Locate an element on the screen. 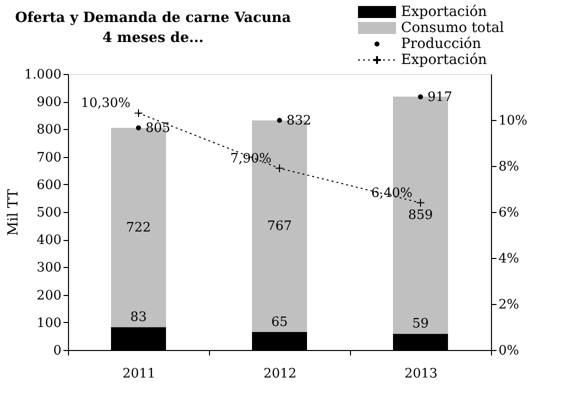 This screenshot has width=561, height=393. data-label: 859 is located at coordinates (420, 216).